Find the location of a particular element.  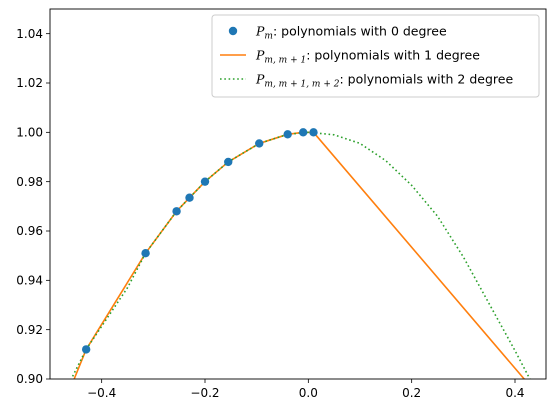

legend-label-1: Pm, m + 1: polynomials with 1 degree is located at coordinates (367, 57).